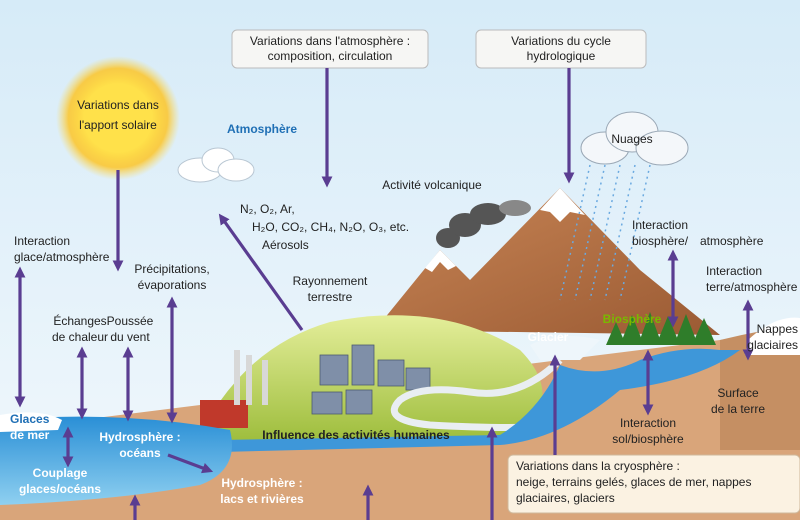  I want to click on label: du vent, so click(130, 337).